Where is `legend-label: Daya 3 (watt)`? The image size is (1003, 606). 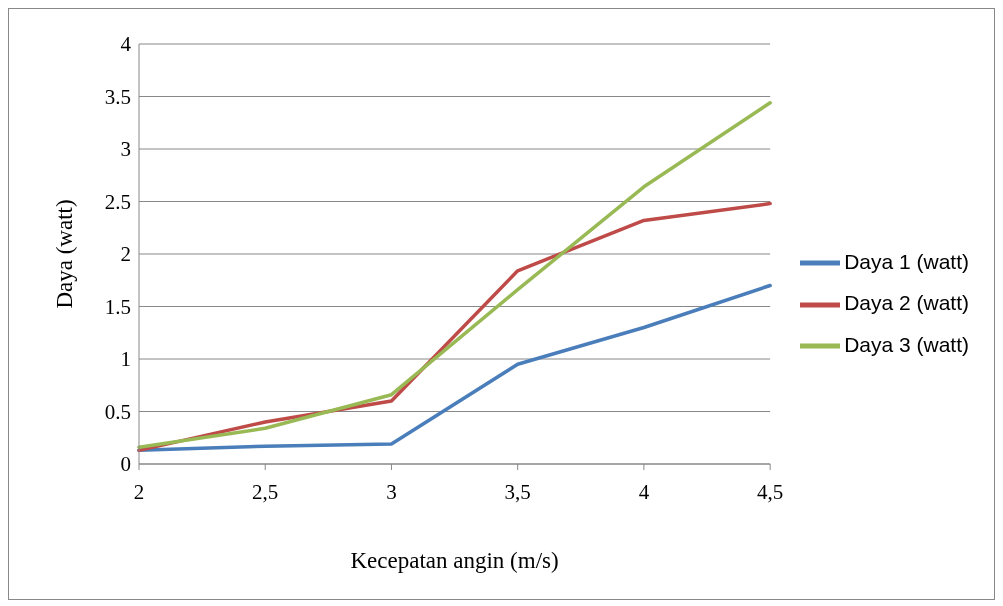 legend-label: Daya 3 (watt) is located at coordinates (906, 344).